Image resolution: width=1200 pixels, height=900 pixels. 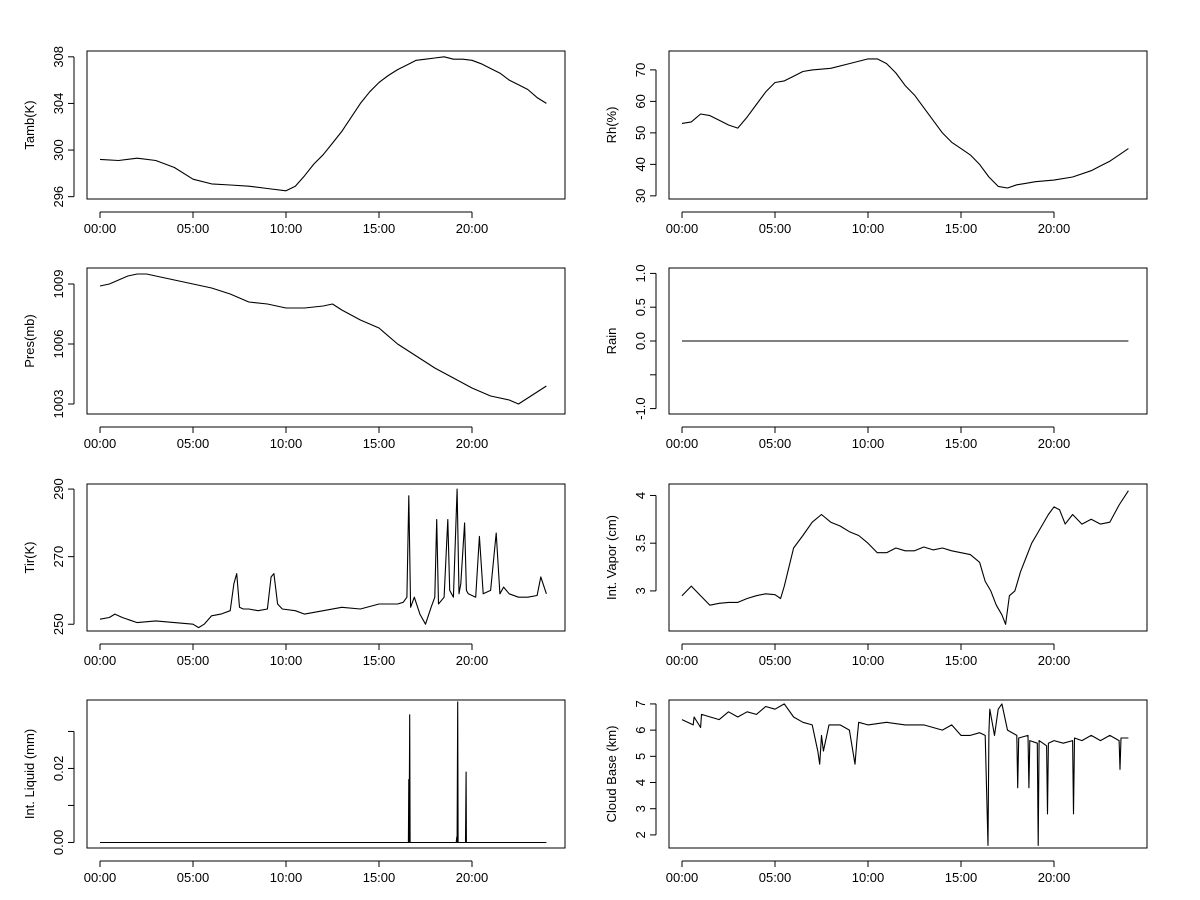 What do you see at coordinates (58, 344) in the screenshot?
I see `y-tick-label: 1006` at bounding box center [58, 344].